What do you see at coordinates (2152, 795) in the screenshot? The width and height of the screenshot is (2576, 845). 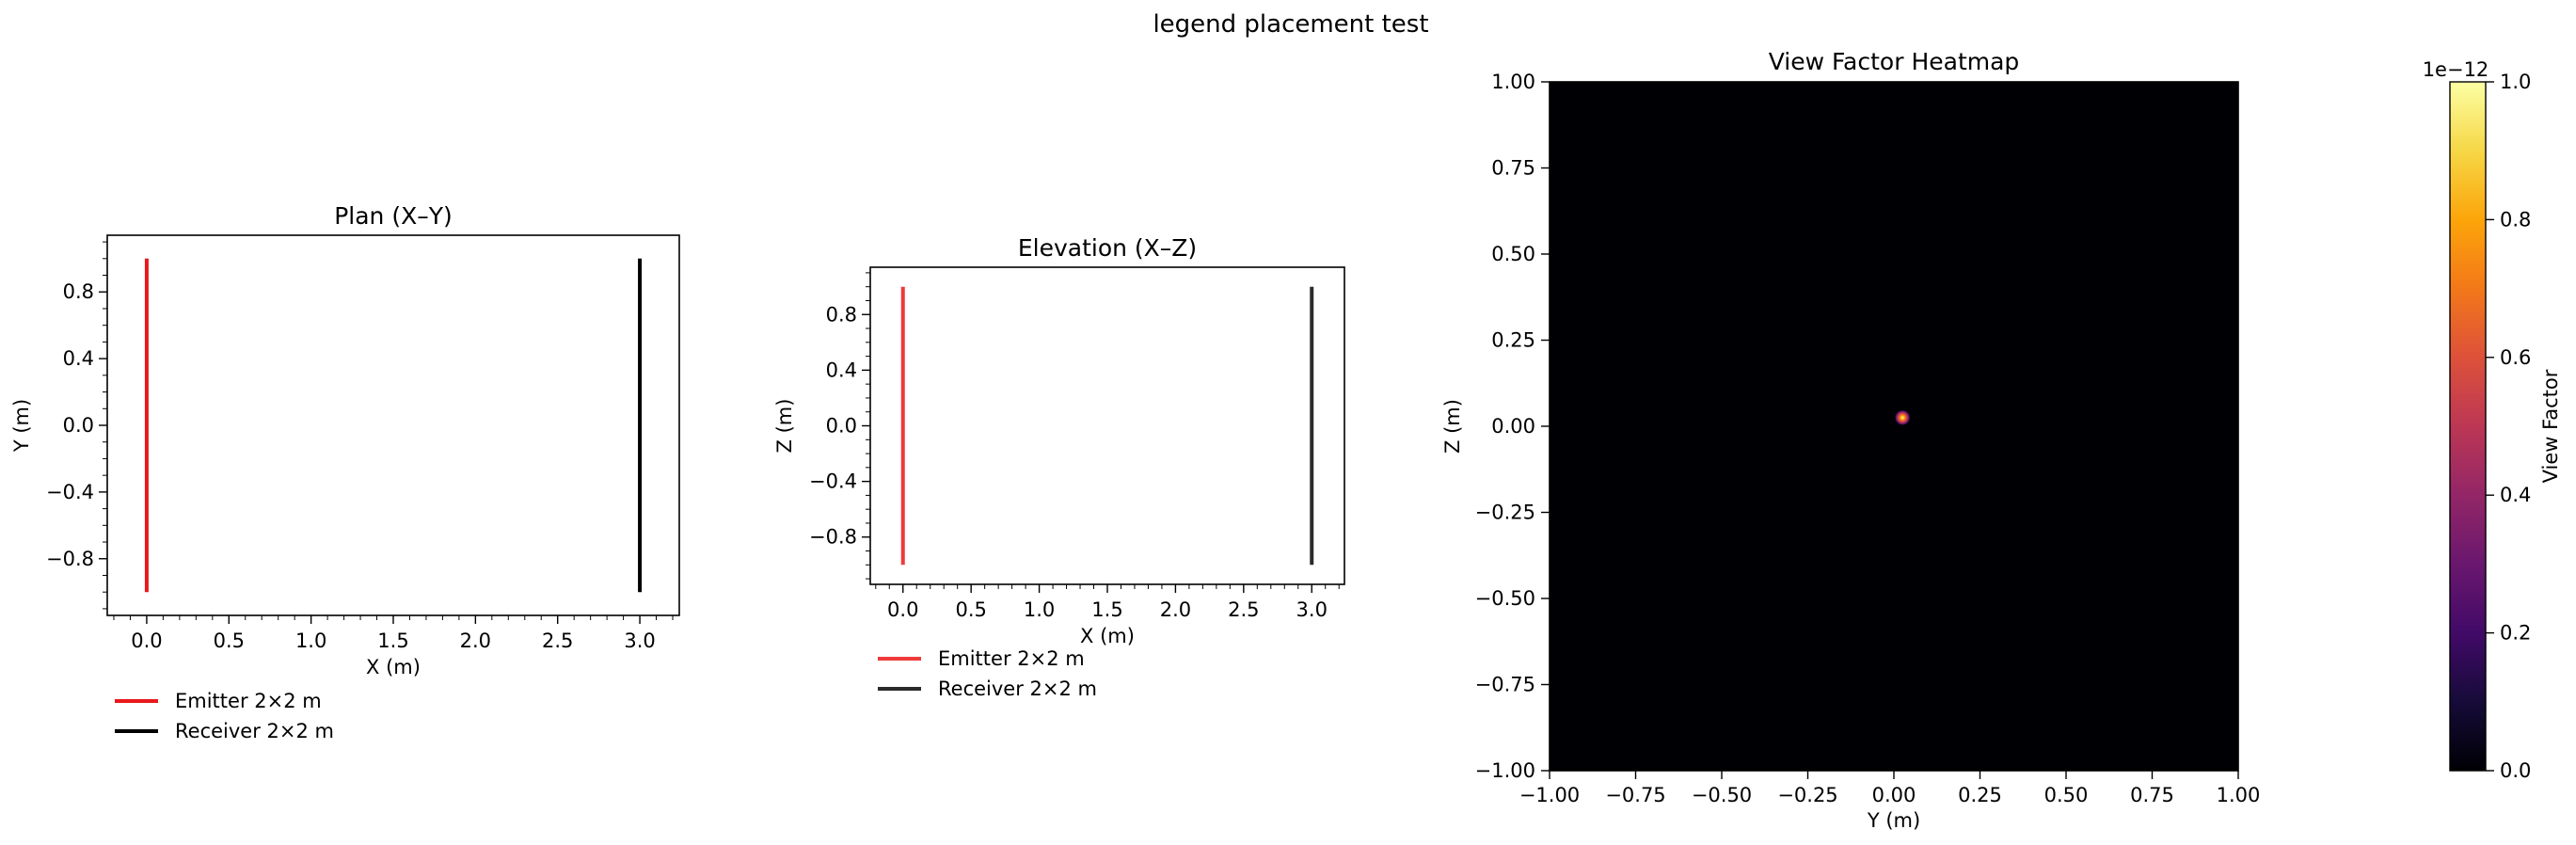 I see `x-tick-label: 0.75` at bounding box center [2152, 795].